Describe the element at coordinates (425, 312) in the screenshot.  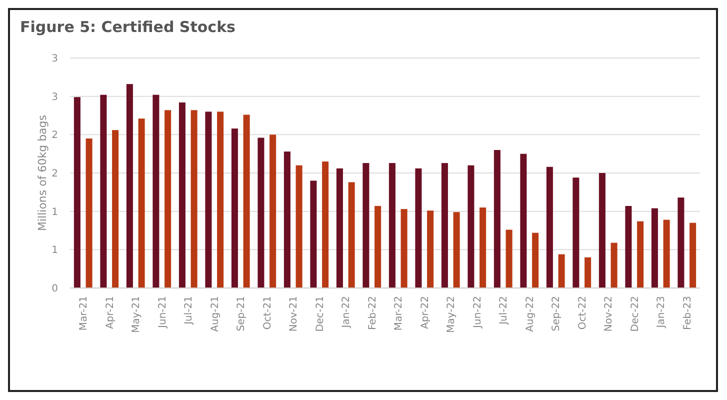
I see `x-tick-label: Apr-22` at that location.